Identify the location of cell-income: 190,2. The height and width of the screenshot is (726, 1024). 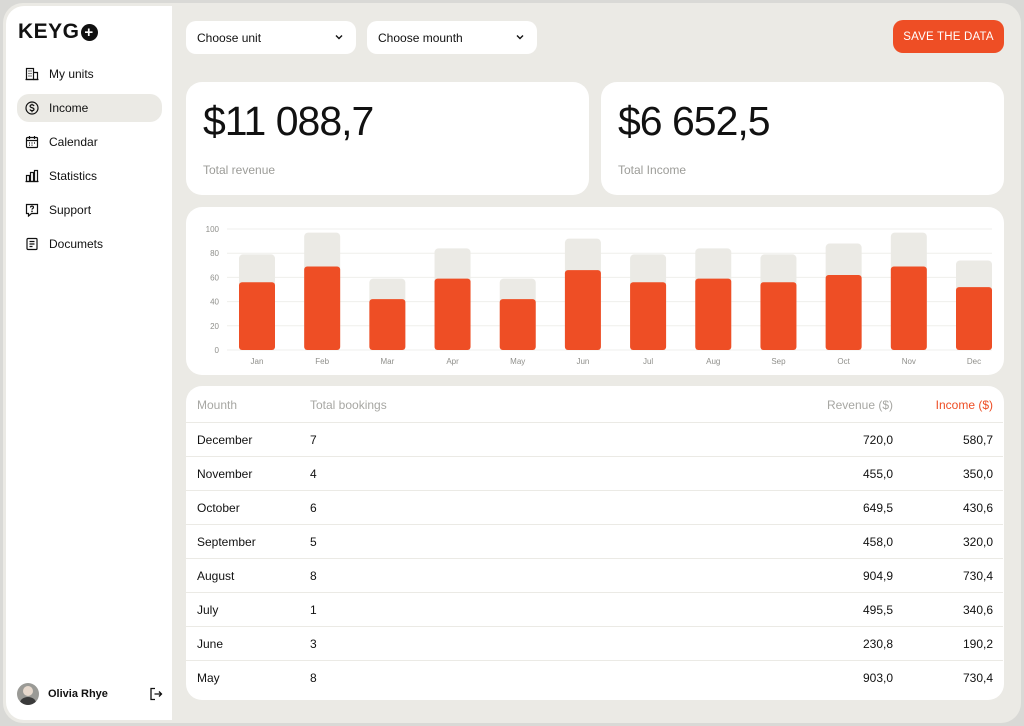
(977, 643).